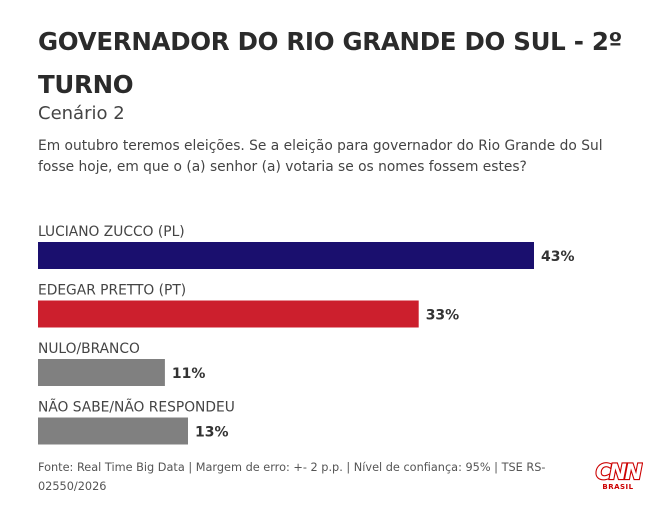 Image resolution: width=669 pixels, height=510 pixels. Describe the element at coordinates (212, 433) in the screenshot. I see `value-label: 13%` at that location.